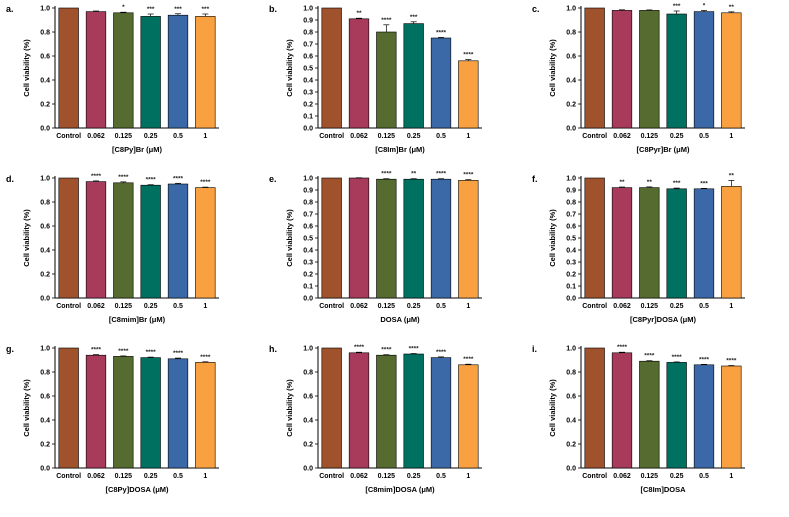  I want to click on x-axis-title: [C8mim]Br (μM), so click(137, 319).